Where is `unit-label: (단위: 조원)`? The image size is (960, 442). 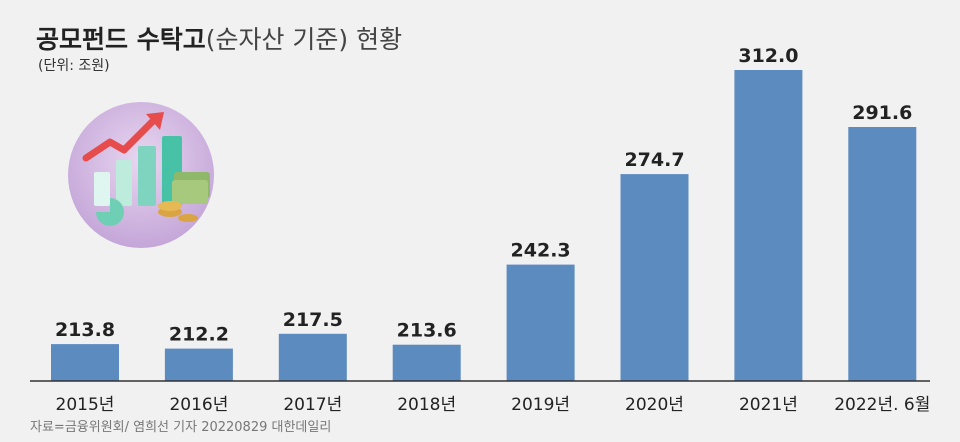 unit-label: (단위: 조원) is located at coordinates (74, 66).